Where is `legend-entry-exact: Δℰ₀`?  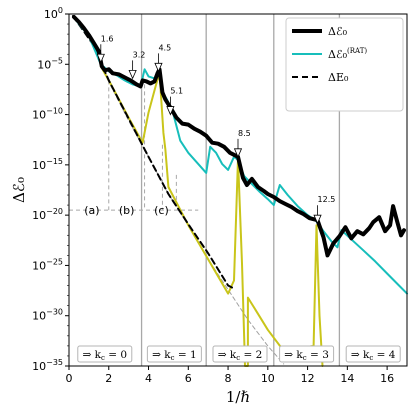
legend-entry-exact: Δℰ₀ is located at coordinates (338, 31).